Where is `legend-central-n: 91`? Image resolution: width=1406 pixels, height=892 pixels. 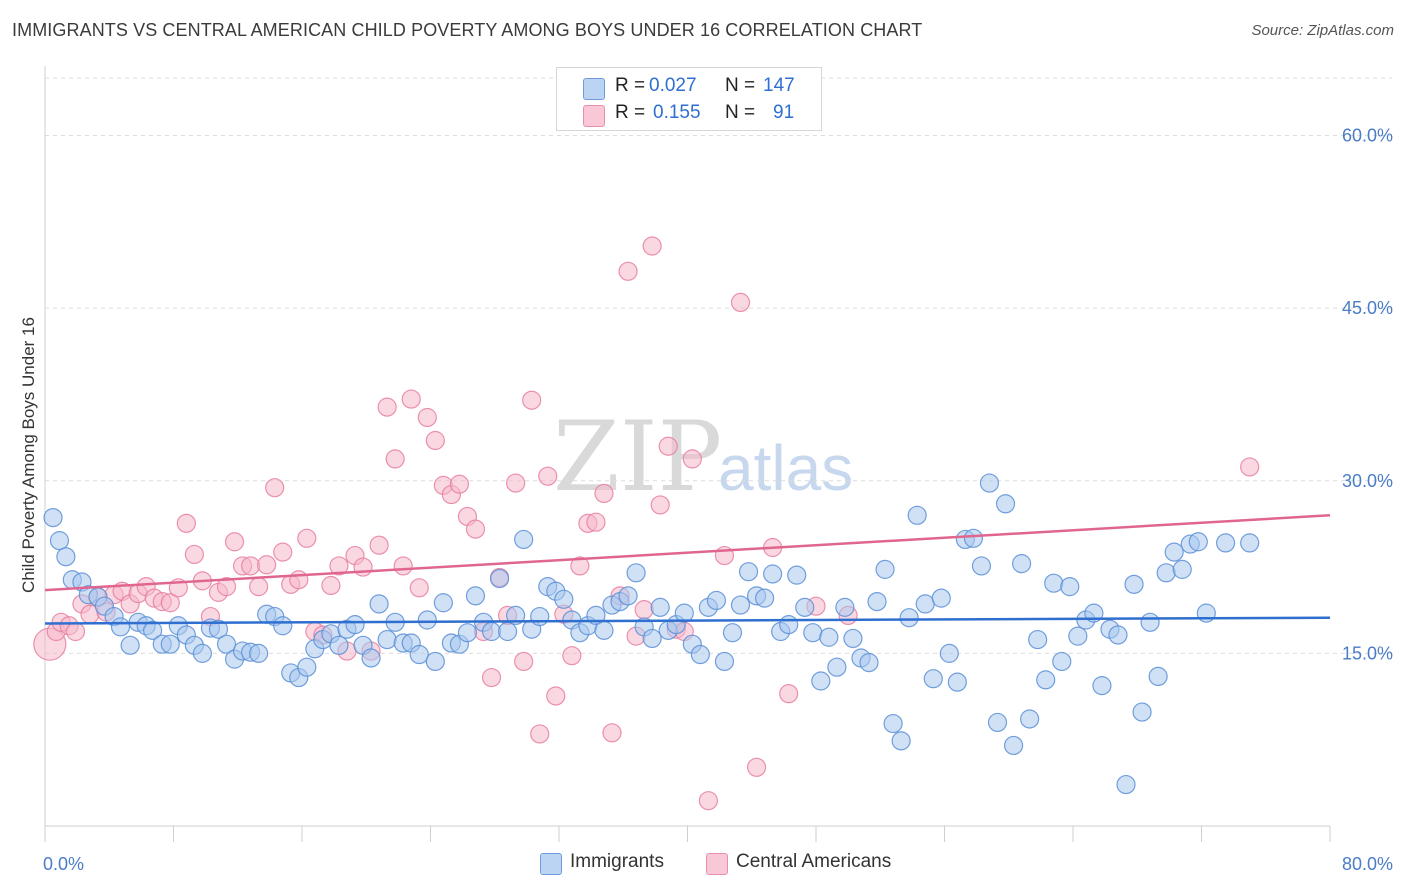
legend-central-n: 91 is located at coordinates (784, 112).